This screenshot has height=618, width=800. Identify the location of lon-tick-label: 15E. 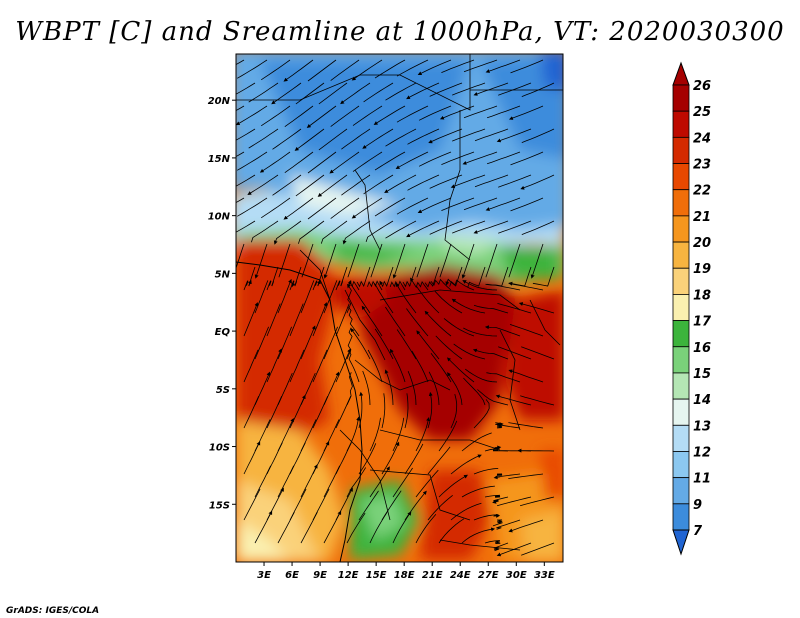
(376, 575).